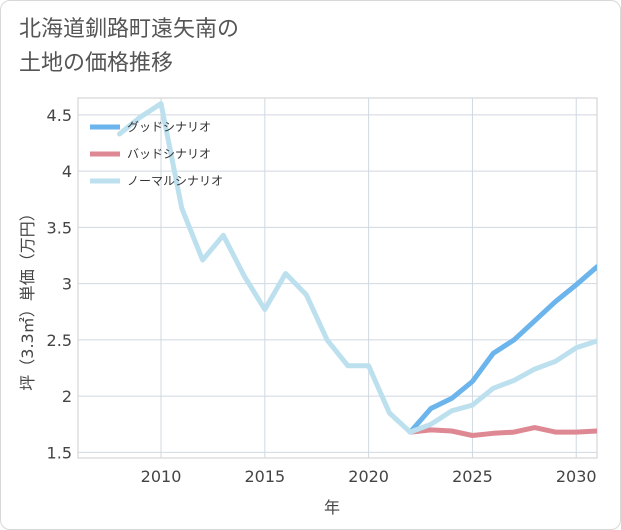 The height and width of the screenshot is (530, 621). I want to click on legend-label: グッドシナリオ, so click(169, 127).